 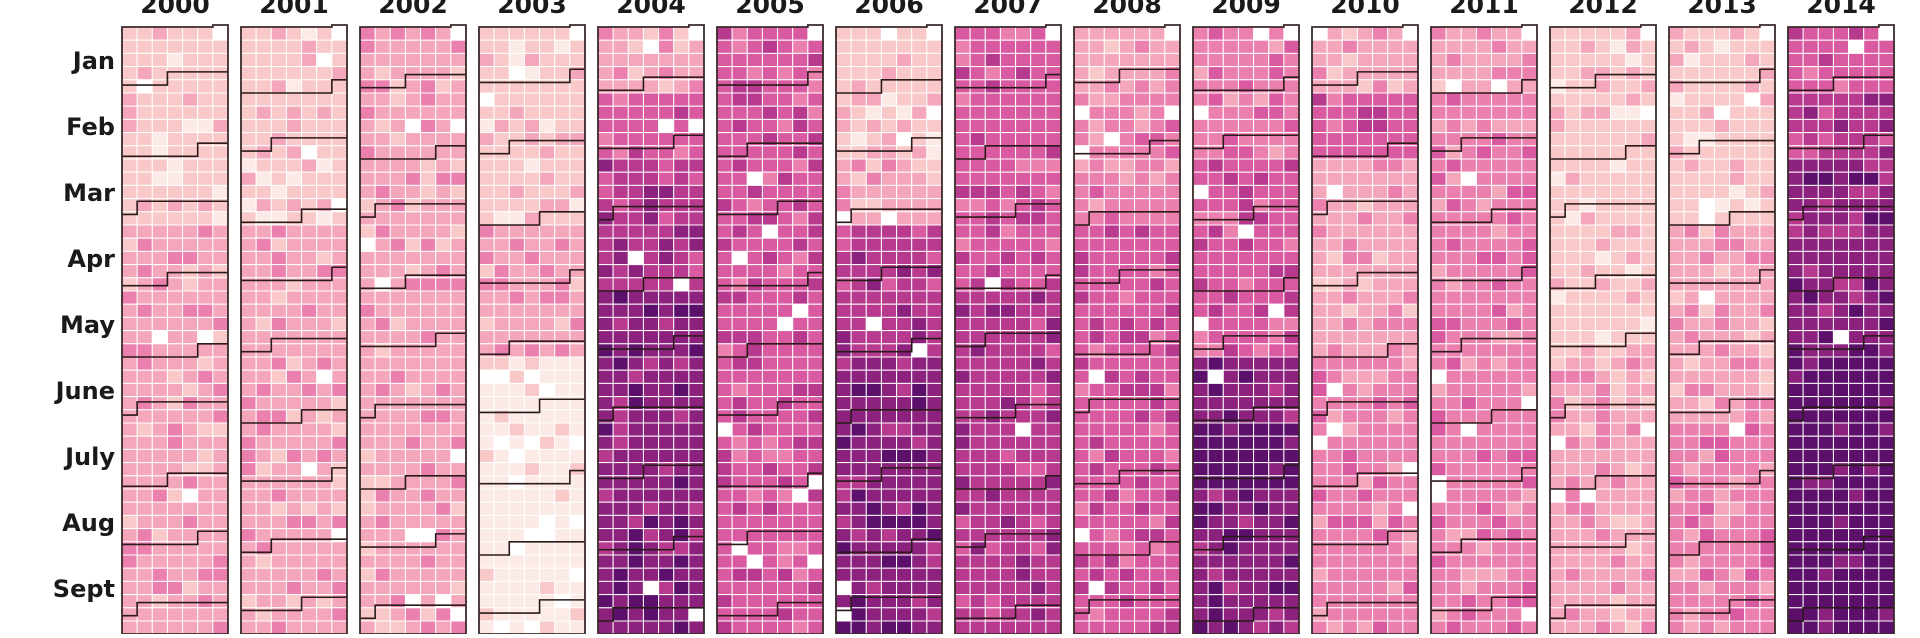 I want to click on year-column-2008, so click(x=1127, y=329).